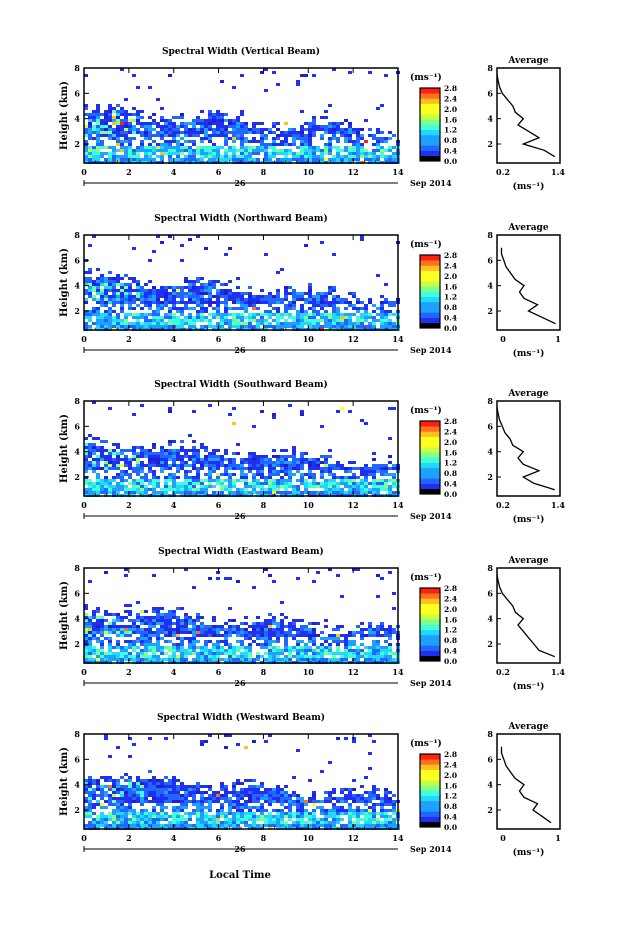 The image size is (618, 929). What do you see at coordinates (309, 672) in the screenshot?
I see `x-tick-label: 10` at bounding box center [309, 672].